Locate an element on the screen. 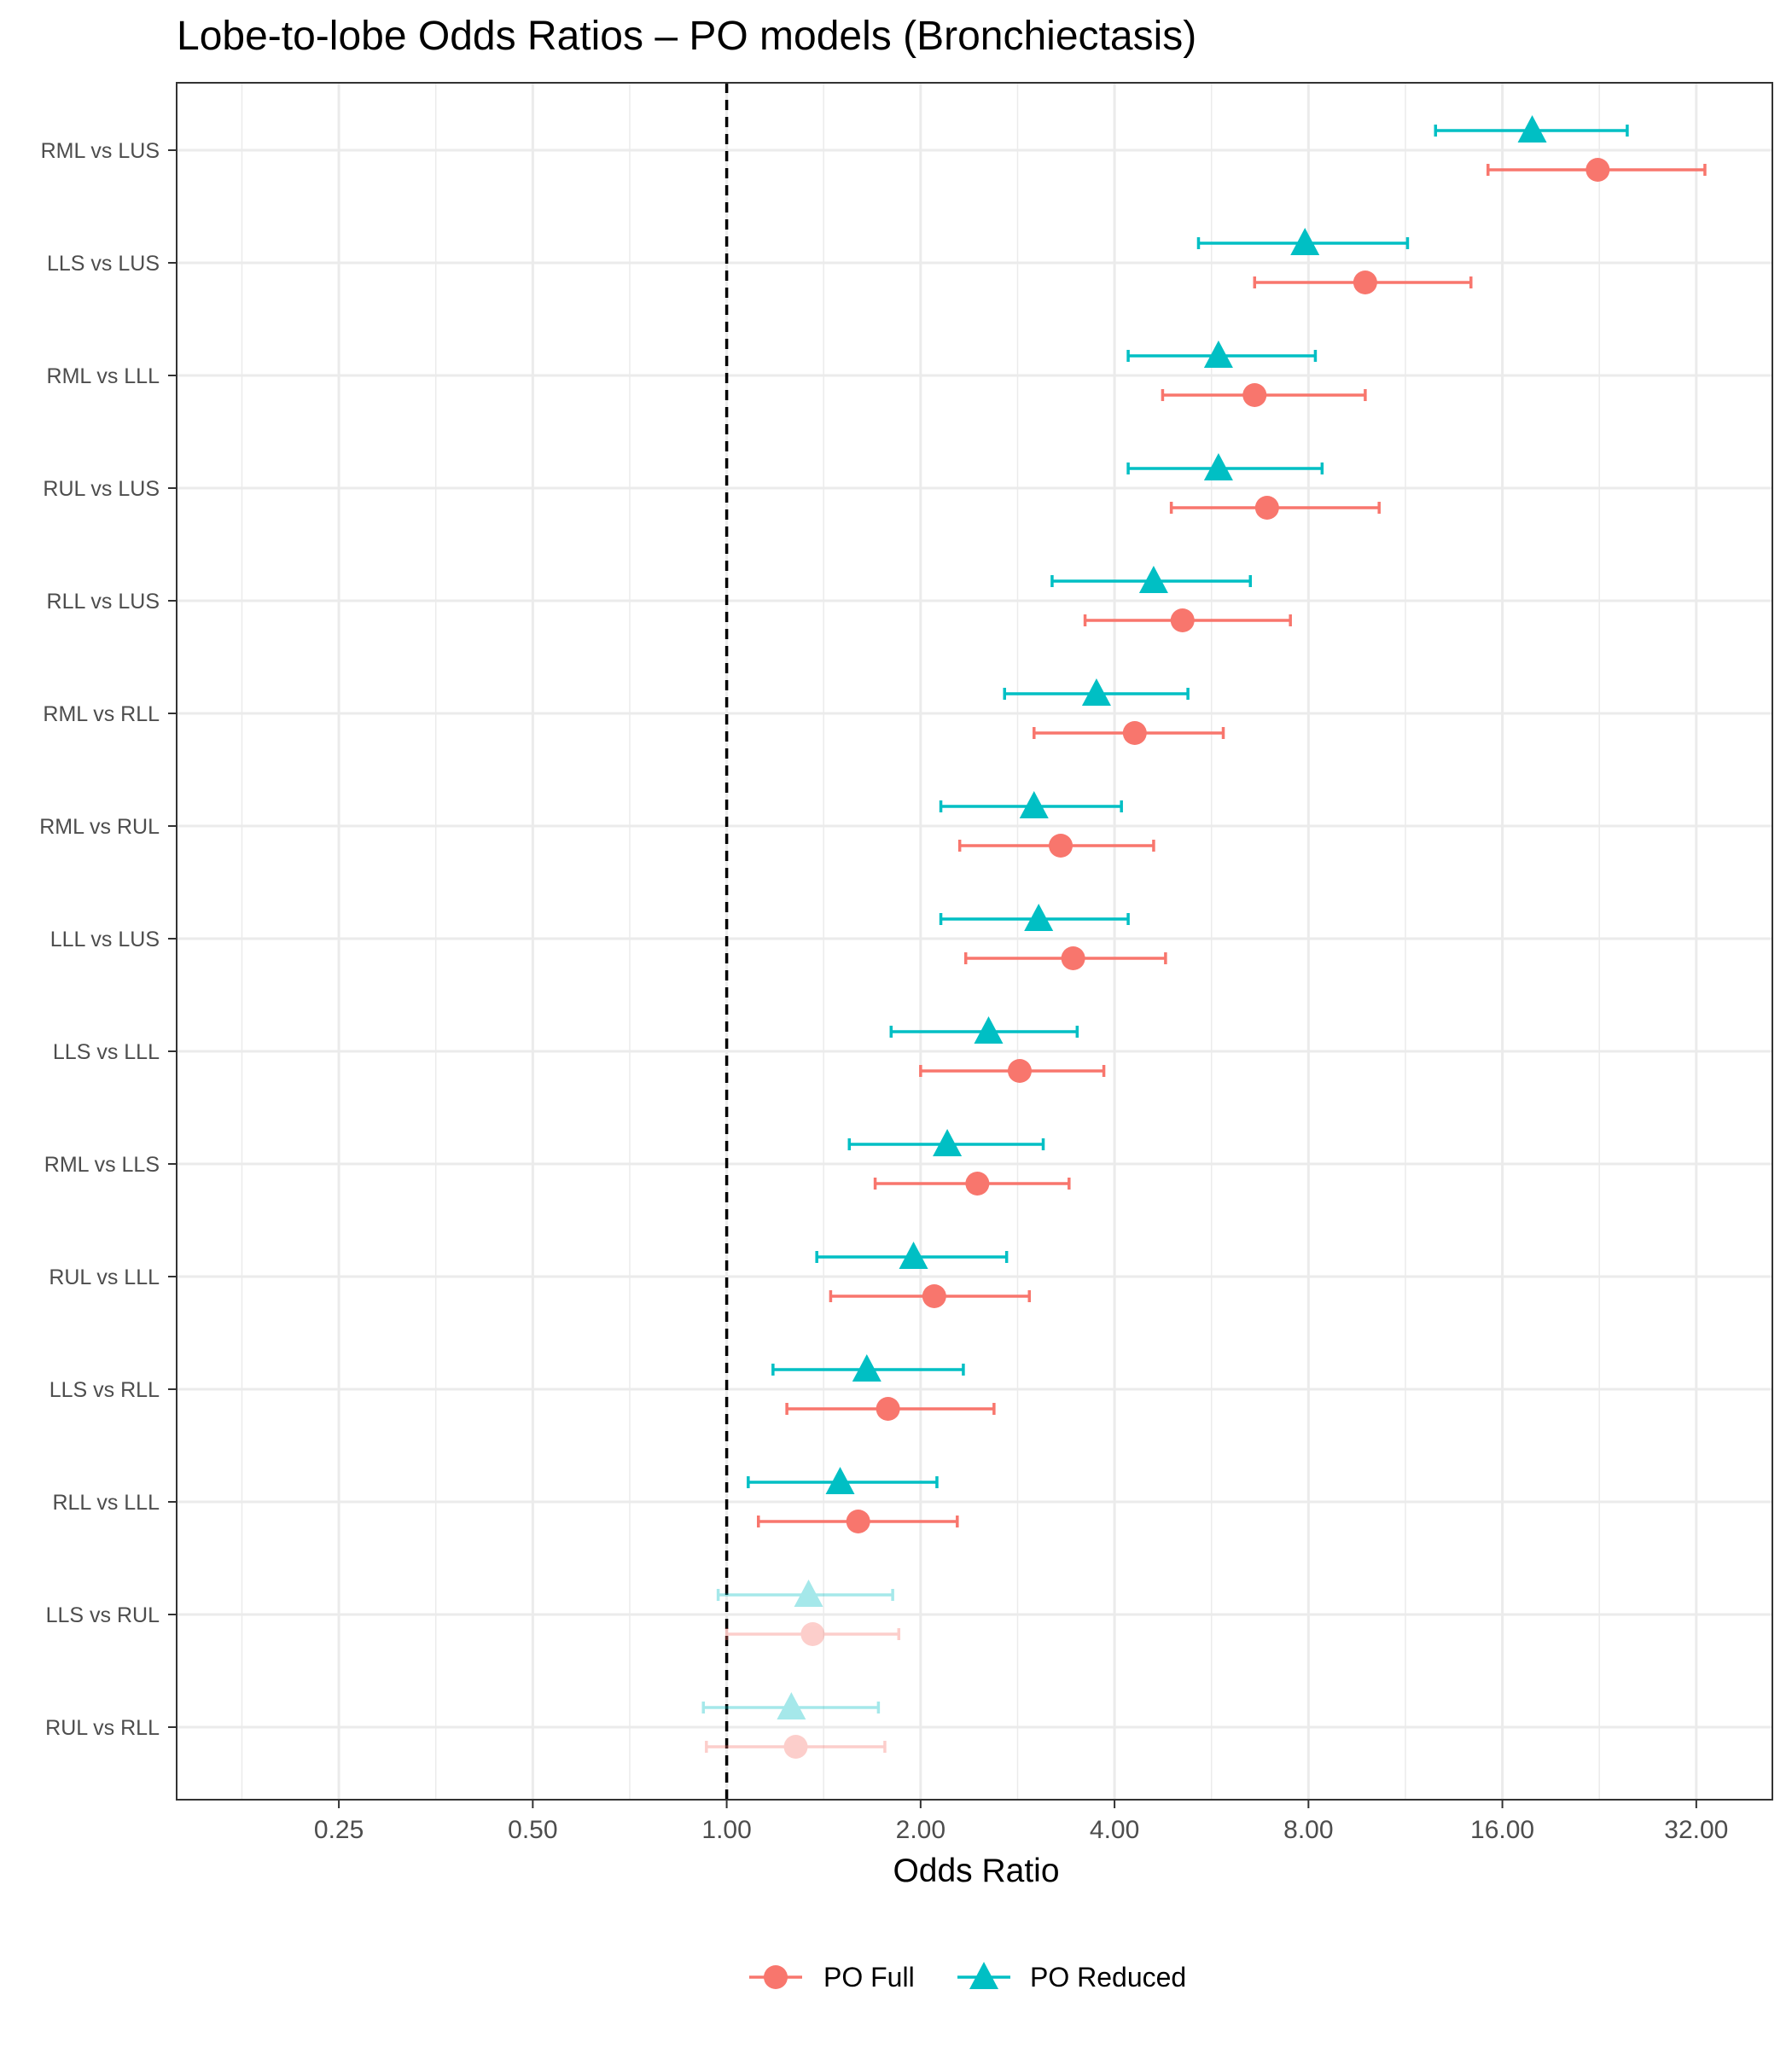  legend-label: PO Reduced is located at coordinates (1108, 1978).